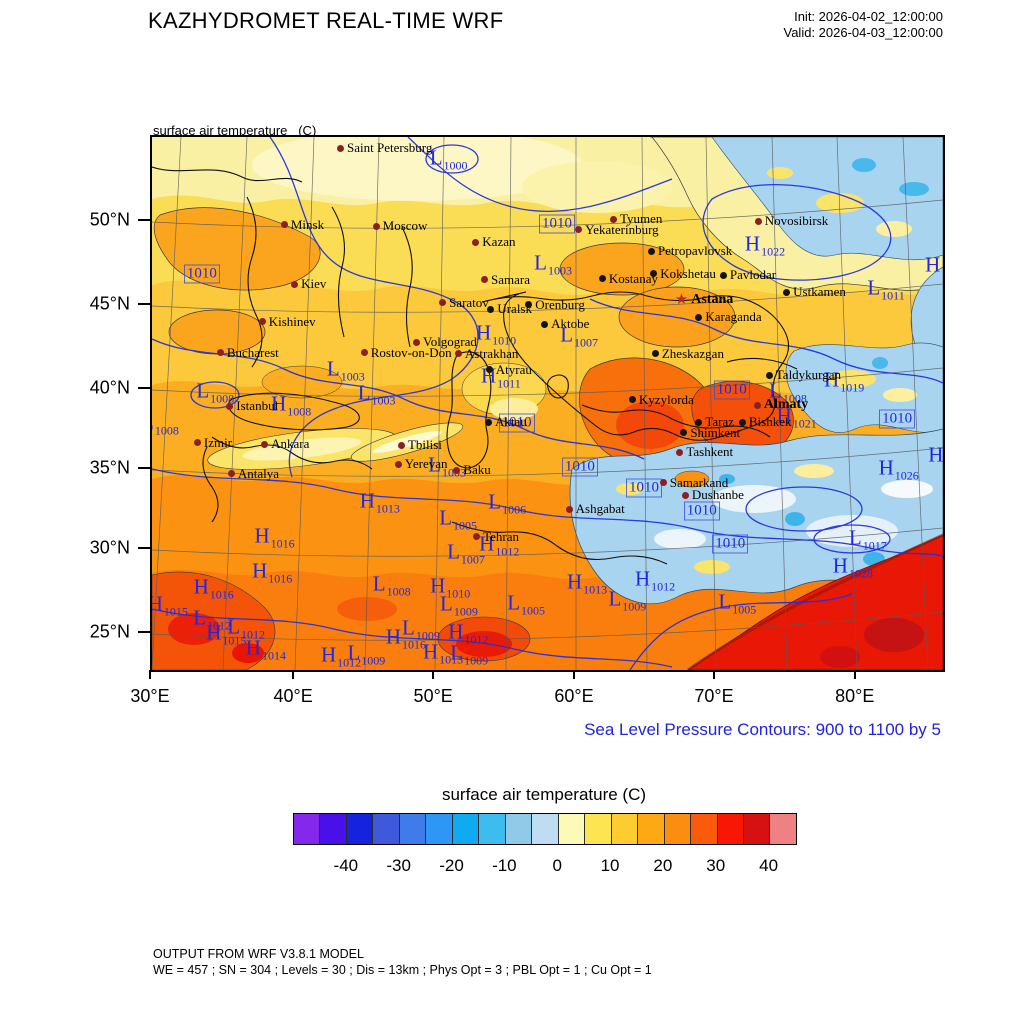 Image resolution: width=1024 pixels, height=1024 pixels. I want to click on valid-time-label: Valid: 2026-04-03_12:00:00, so click(863, 32).